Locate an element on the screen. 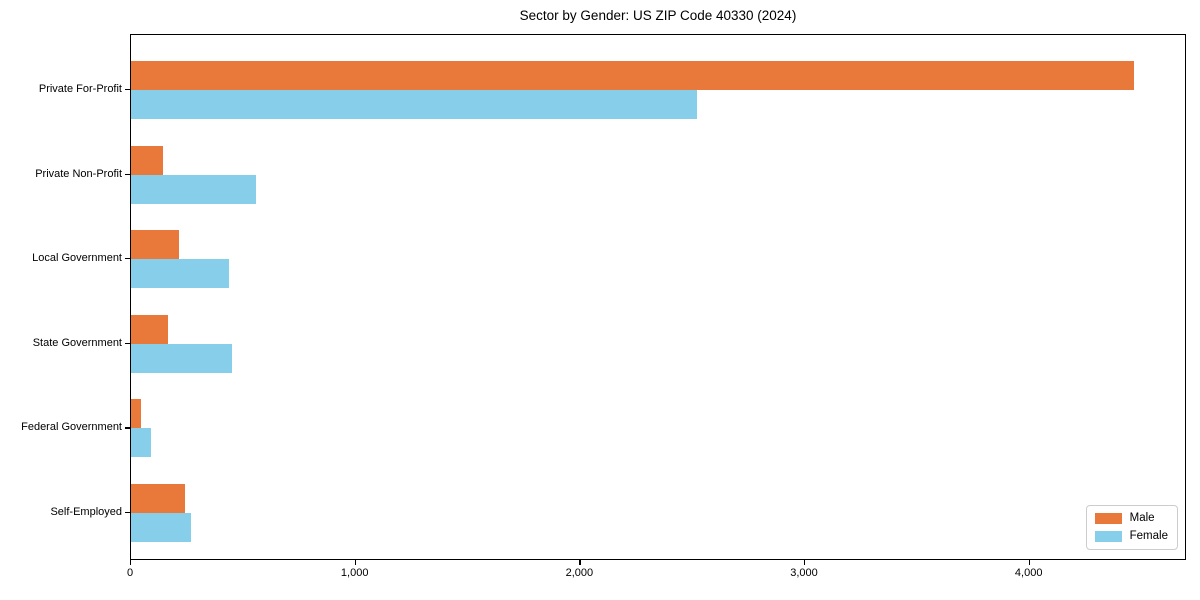 This screenshot has width=1200, height=600. xtick-label: 4,000 is located at coordinates (1028, 573).